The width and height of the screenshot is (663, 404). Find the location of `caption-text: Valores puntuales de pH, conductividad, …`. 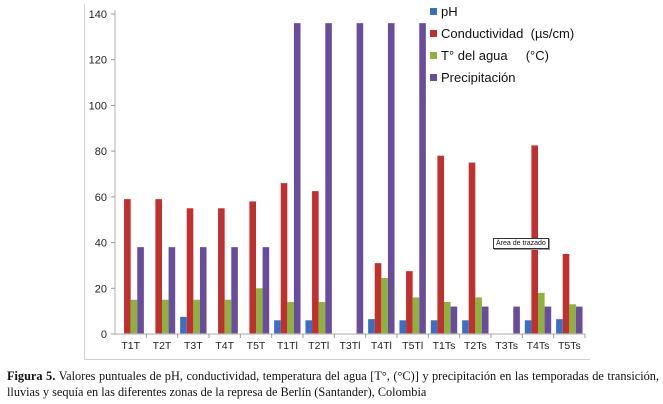

caption-text: Valores puntuales de pH, conductividad, … is located at coordinates (333, 384).